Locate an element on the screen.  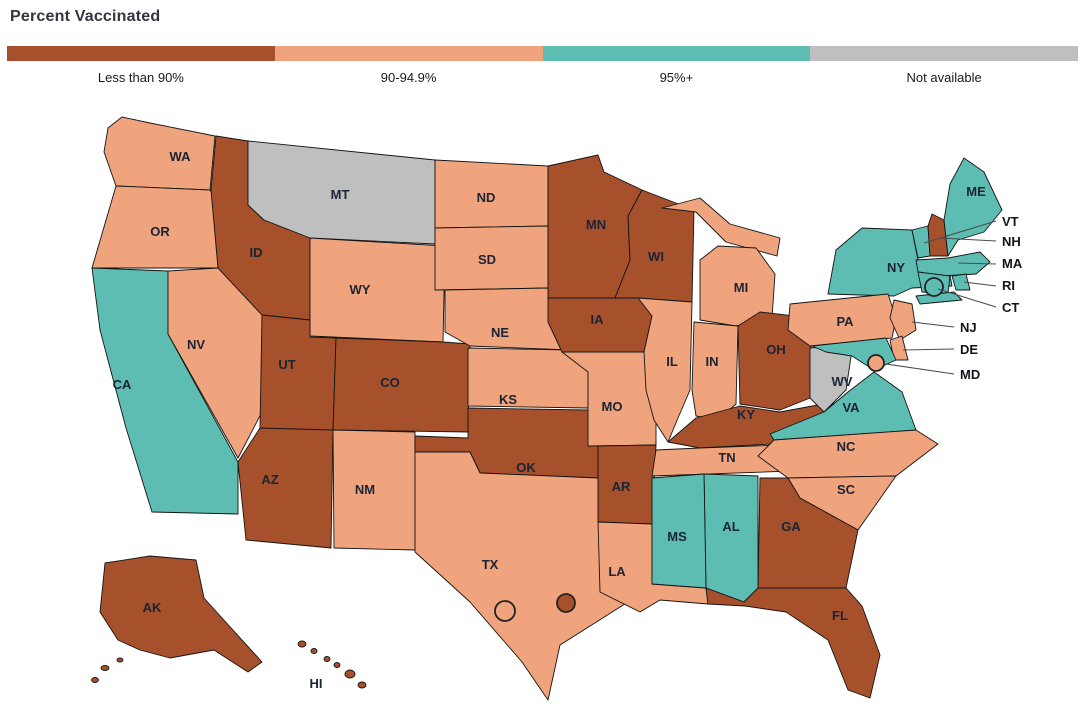
state-label-ar: AR is located at coordinates (621, 486).